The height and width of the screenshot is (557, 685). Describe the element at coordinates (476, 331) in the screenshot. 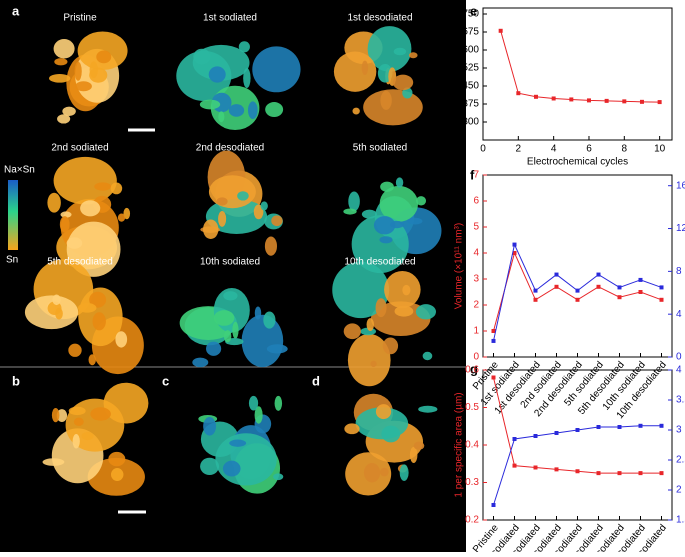

I see `y-tick-label: 1` at that location.